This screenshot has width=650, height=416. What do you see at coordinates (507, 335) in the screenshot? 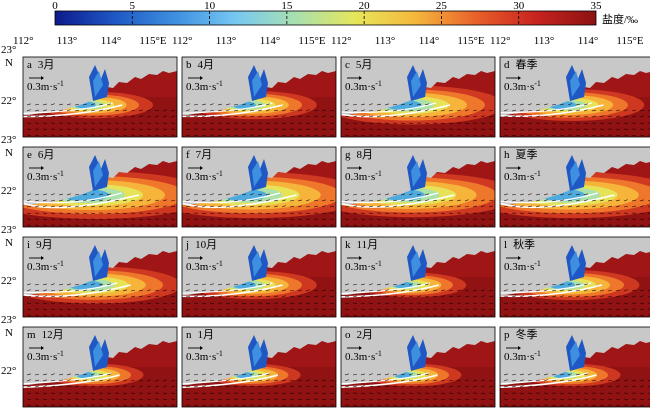
I see `panel-letter: p` at bounding box center [507, 335].